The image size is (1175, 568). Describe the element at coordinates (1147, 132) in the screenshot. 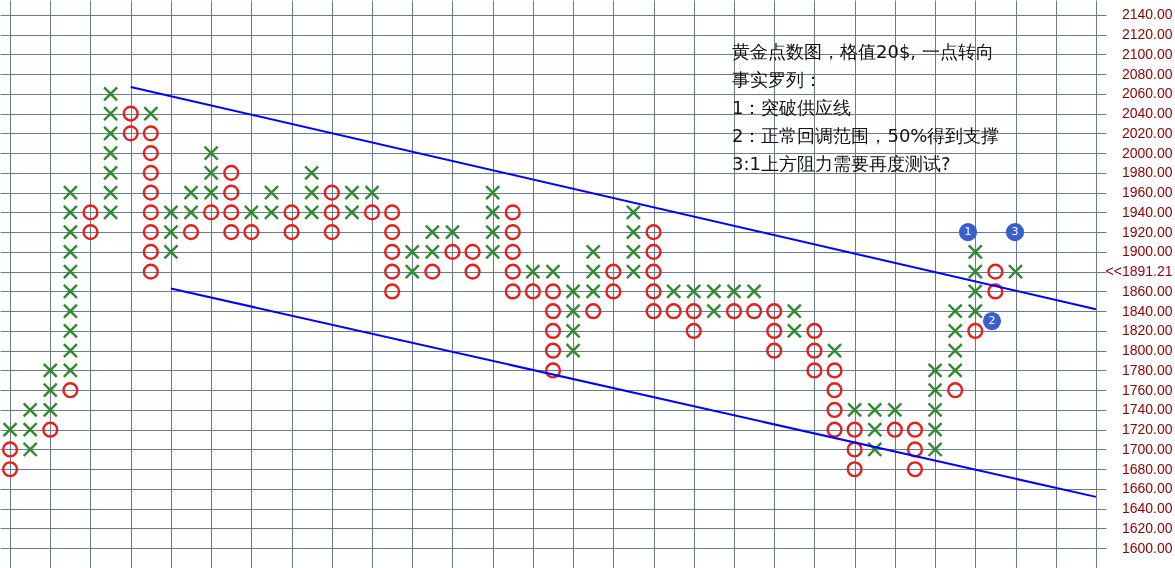

I see `y-tick-label: 2020.00` at that location.